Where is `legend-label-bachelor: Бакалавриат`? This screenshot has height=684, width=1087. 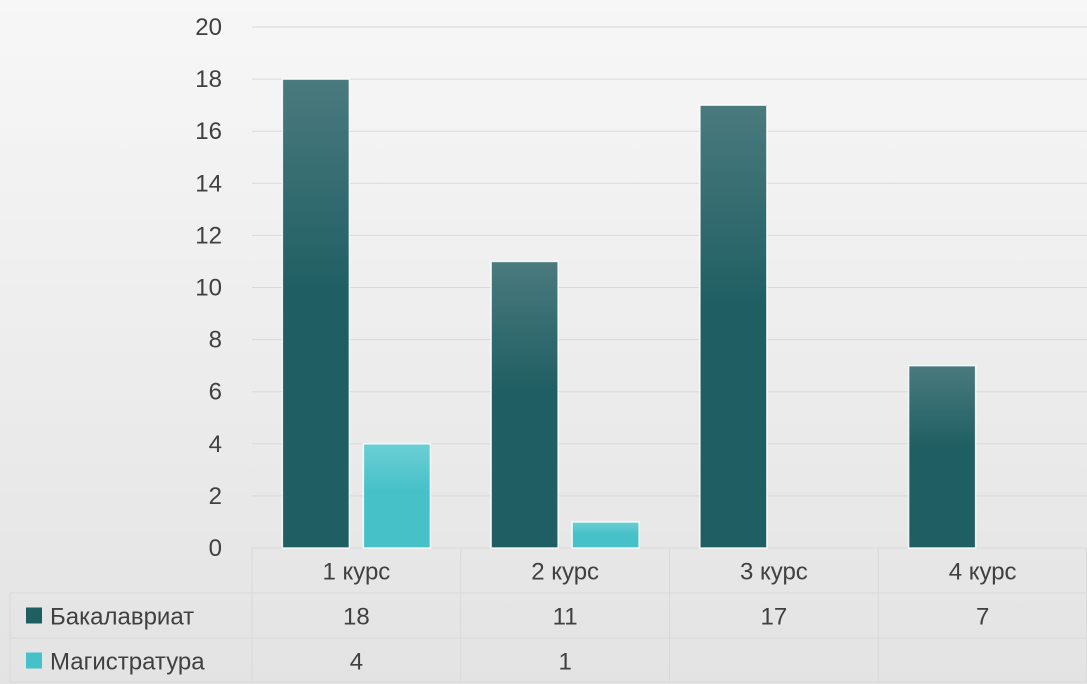 legend-label-bachelor: Бакалавриат is located at coordinates (122, 617).